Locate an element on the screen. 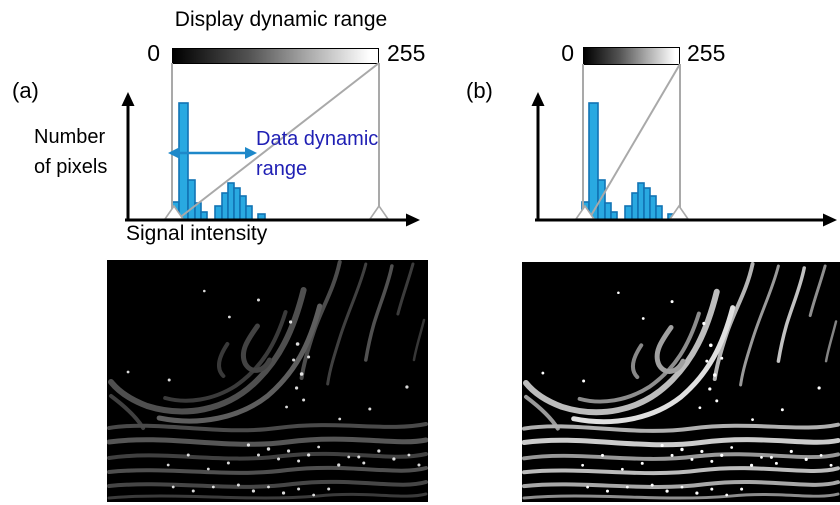  colorbar-b-min-label: 0 is located at coordinates (567, 53).